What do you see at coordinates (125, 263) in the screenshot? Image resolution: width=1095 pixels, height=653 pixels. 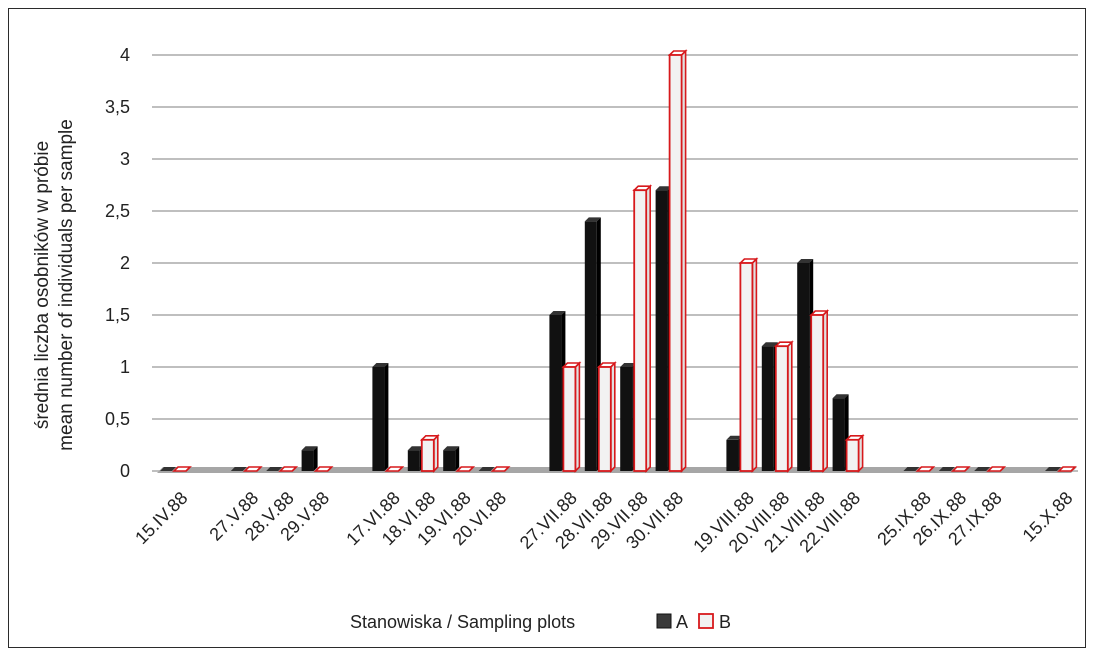 I see `y-tick-label: 2` at bounding box center [125, 263].